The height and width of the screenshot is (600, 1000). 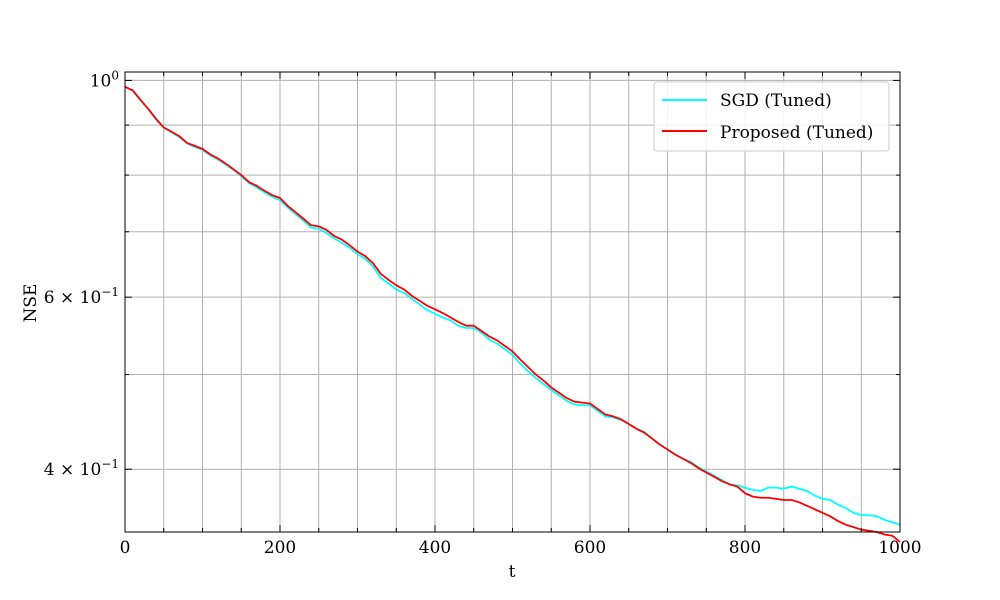 What do you see at coordinates (125, 548) in the screenshot?
I see `x-tick-label: 0` at bounding box center [125, 548].